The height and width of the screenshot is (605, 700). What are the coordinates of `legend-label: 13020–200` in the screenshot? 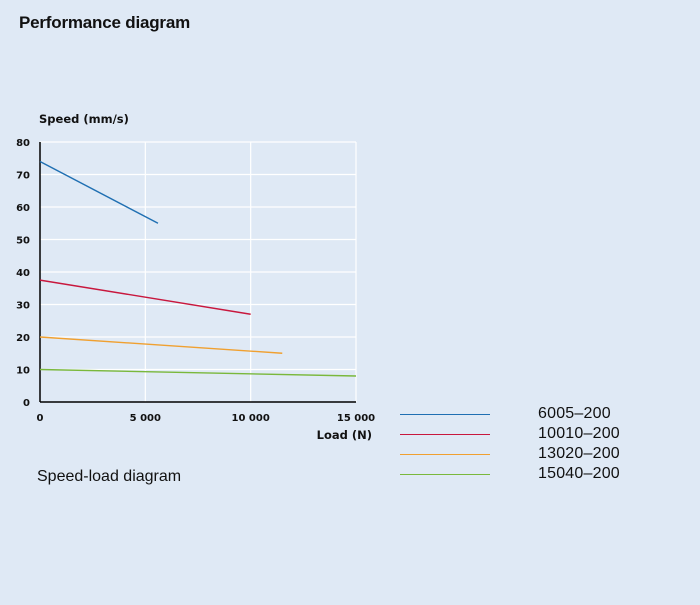 It's located at (579, 453).